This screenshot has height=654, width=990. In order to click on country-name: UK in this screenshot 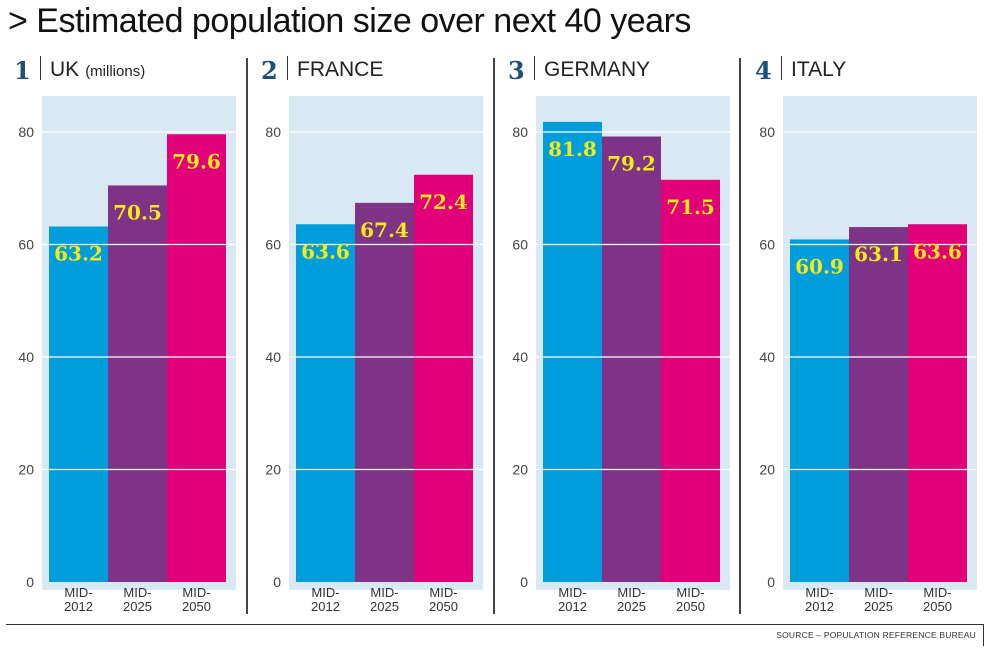, I will do `click(65, 69)`.